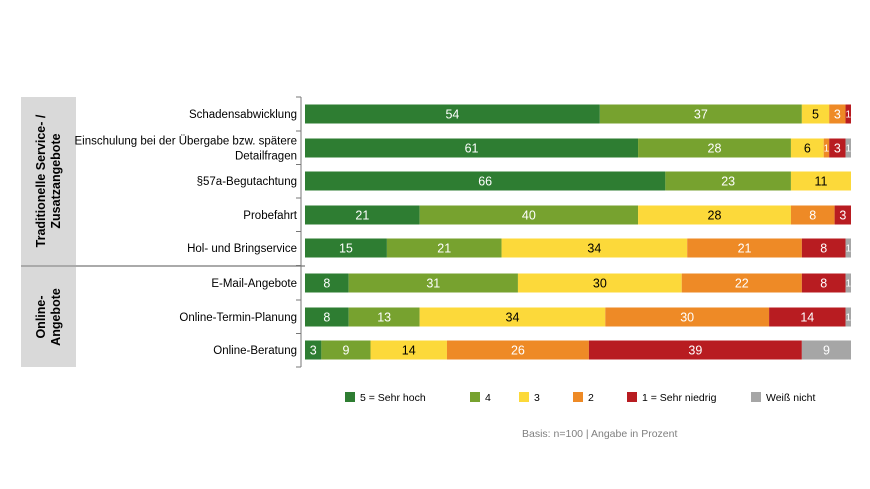  What do you see at coordinates (600, 434) in the screenshot?
I see `basis-note: Basis: n=100 | Angabe in Prozent` at bounding box center [600, 434].